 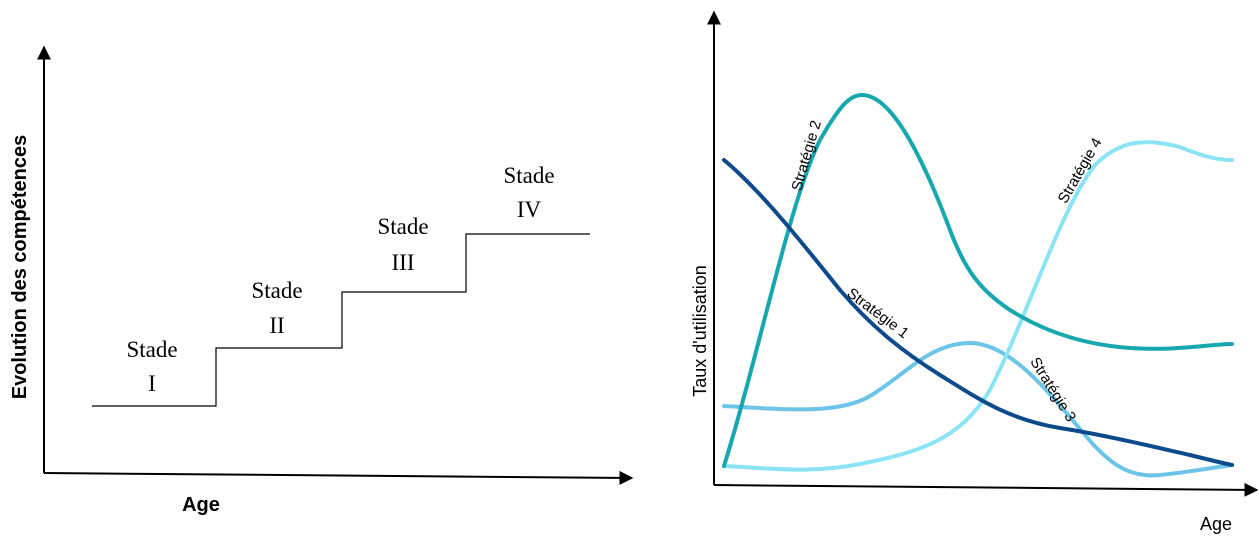 What do you see at coordinates (1080, 170) in the screenshot?
I see `strategy-4-label: Stratégie 4` at bounding box center [1080, 170].